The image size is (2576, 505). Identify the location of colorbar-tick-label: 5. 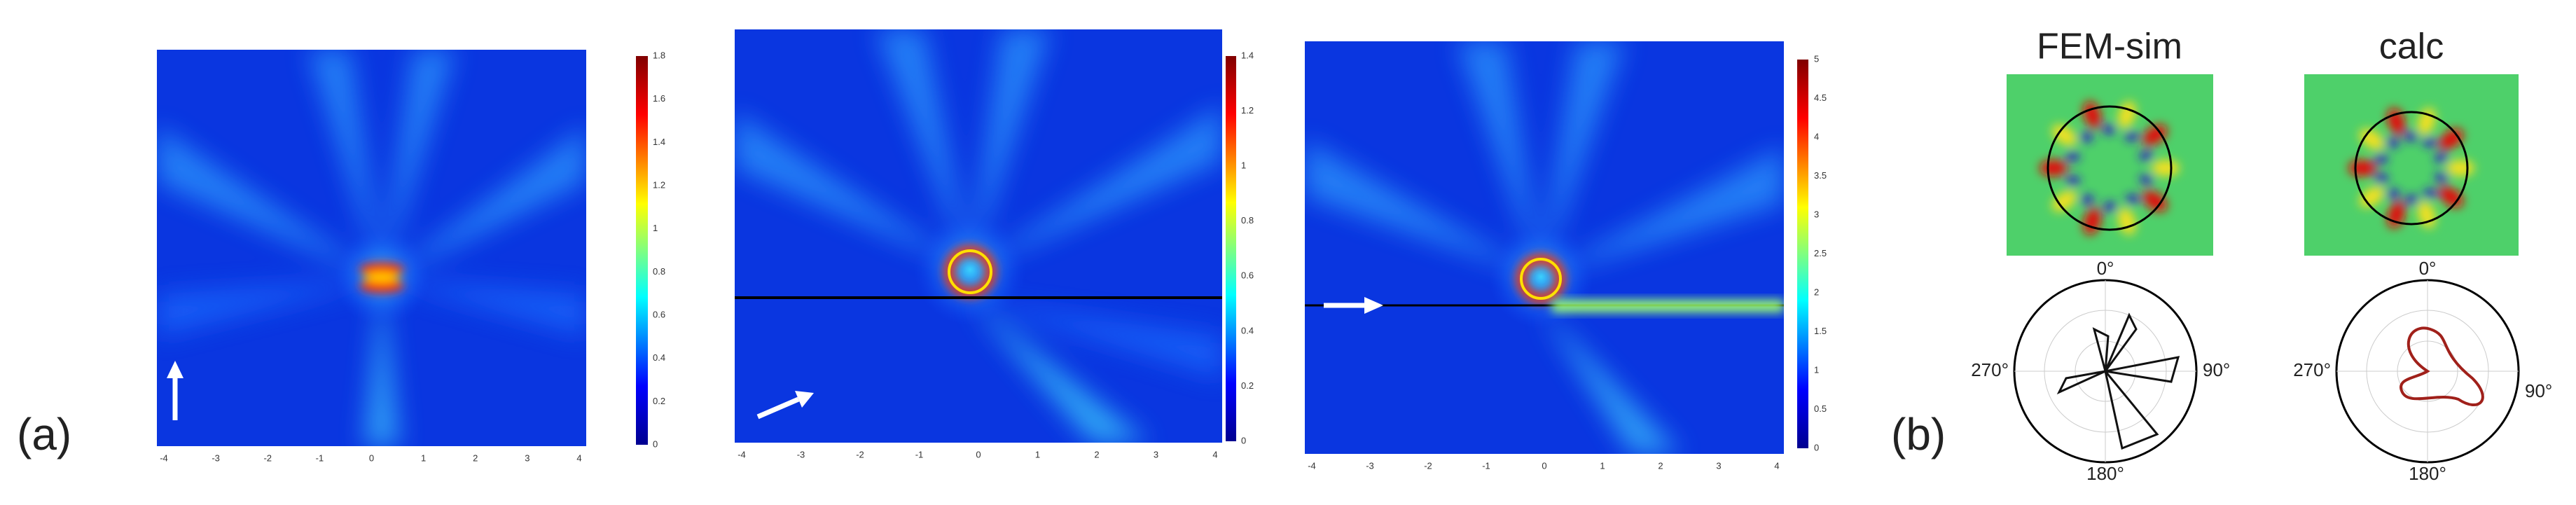
(1816, 58).